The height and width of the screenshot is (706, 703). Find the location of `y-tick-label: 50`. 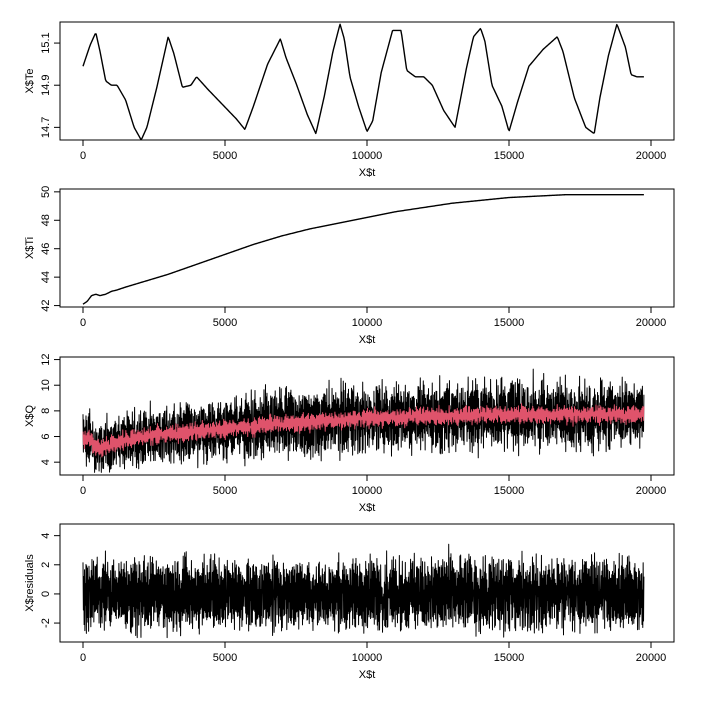

y-tick-label: 50 is located at coordinates (46, 192).